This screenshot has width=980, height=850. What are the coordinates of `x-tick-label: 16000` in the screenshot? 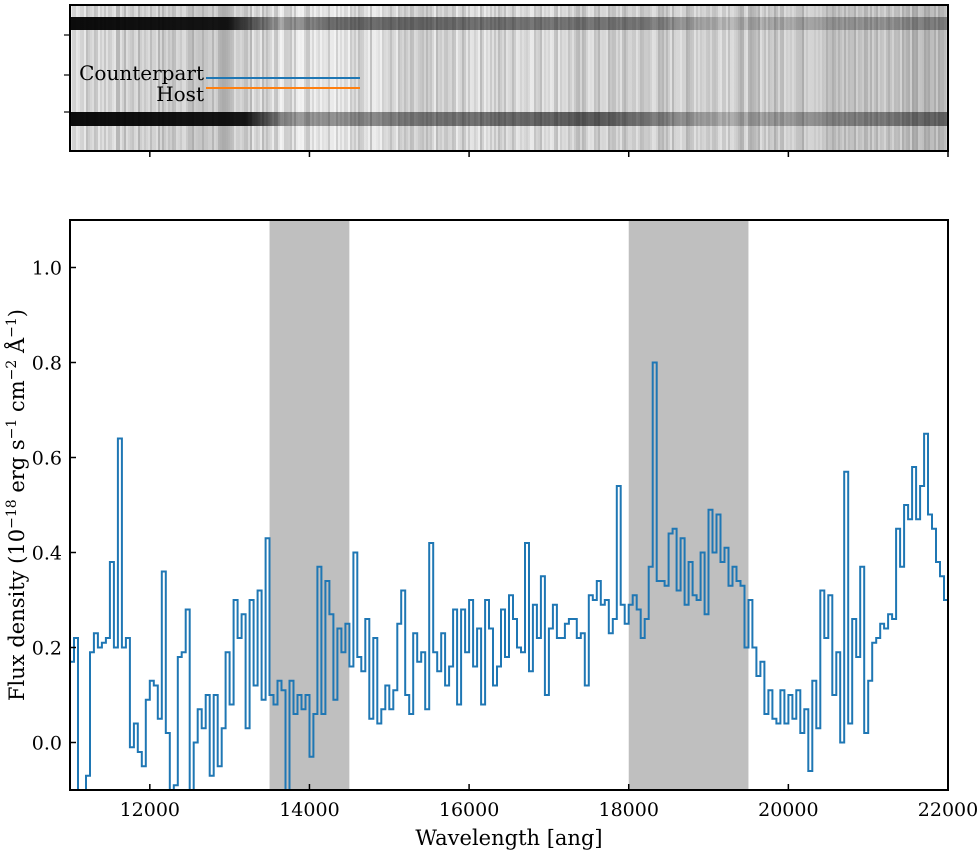 It's located at (469, 810).